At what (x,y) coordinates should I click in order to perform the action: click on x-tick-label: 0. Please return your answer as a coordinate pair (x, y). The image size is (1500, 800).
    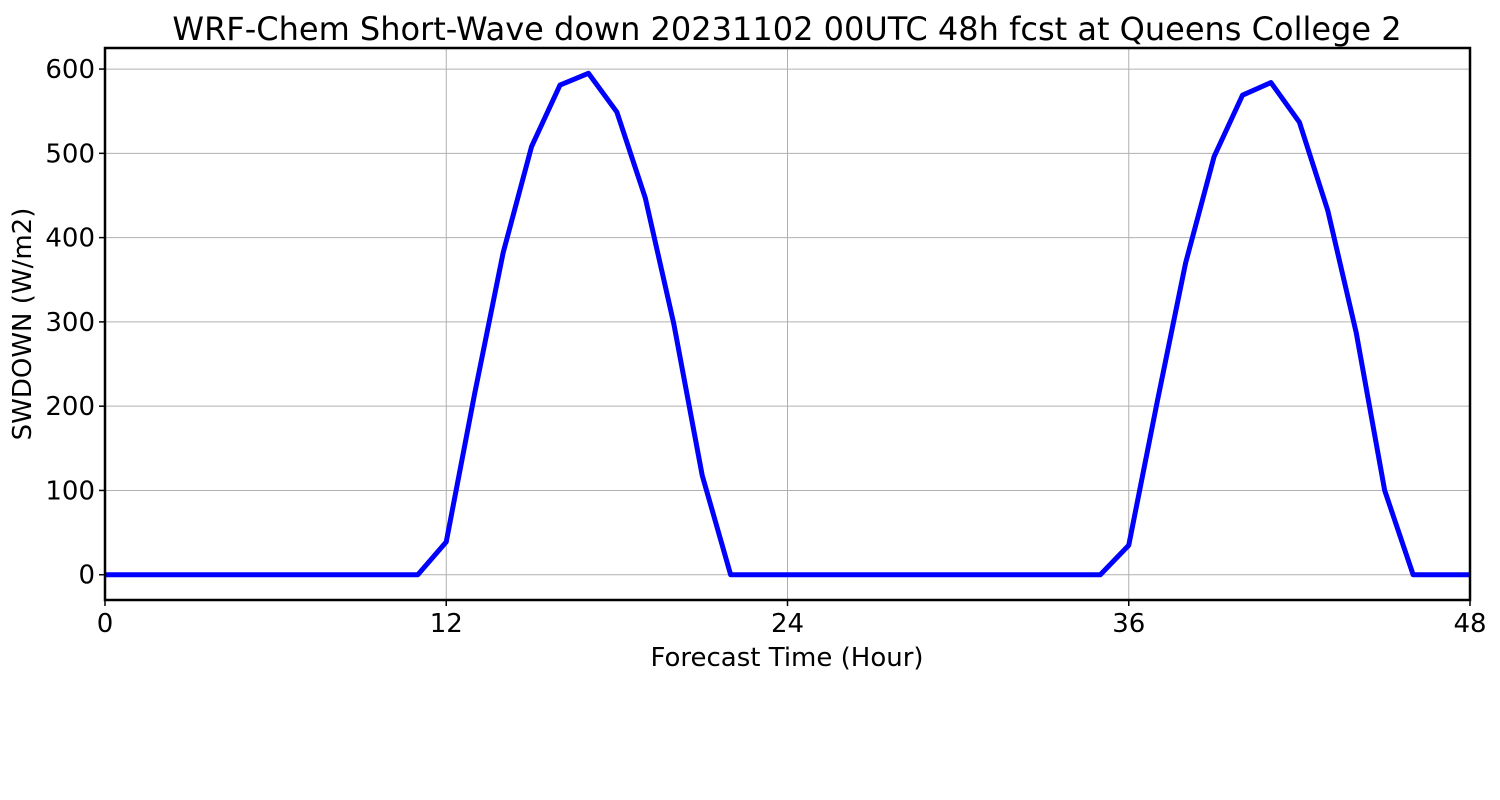
    Looking at the image, I should click on (105, 624).